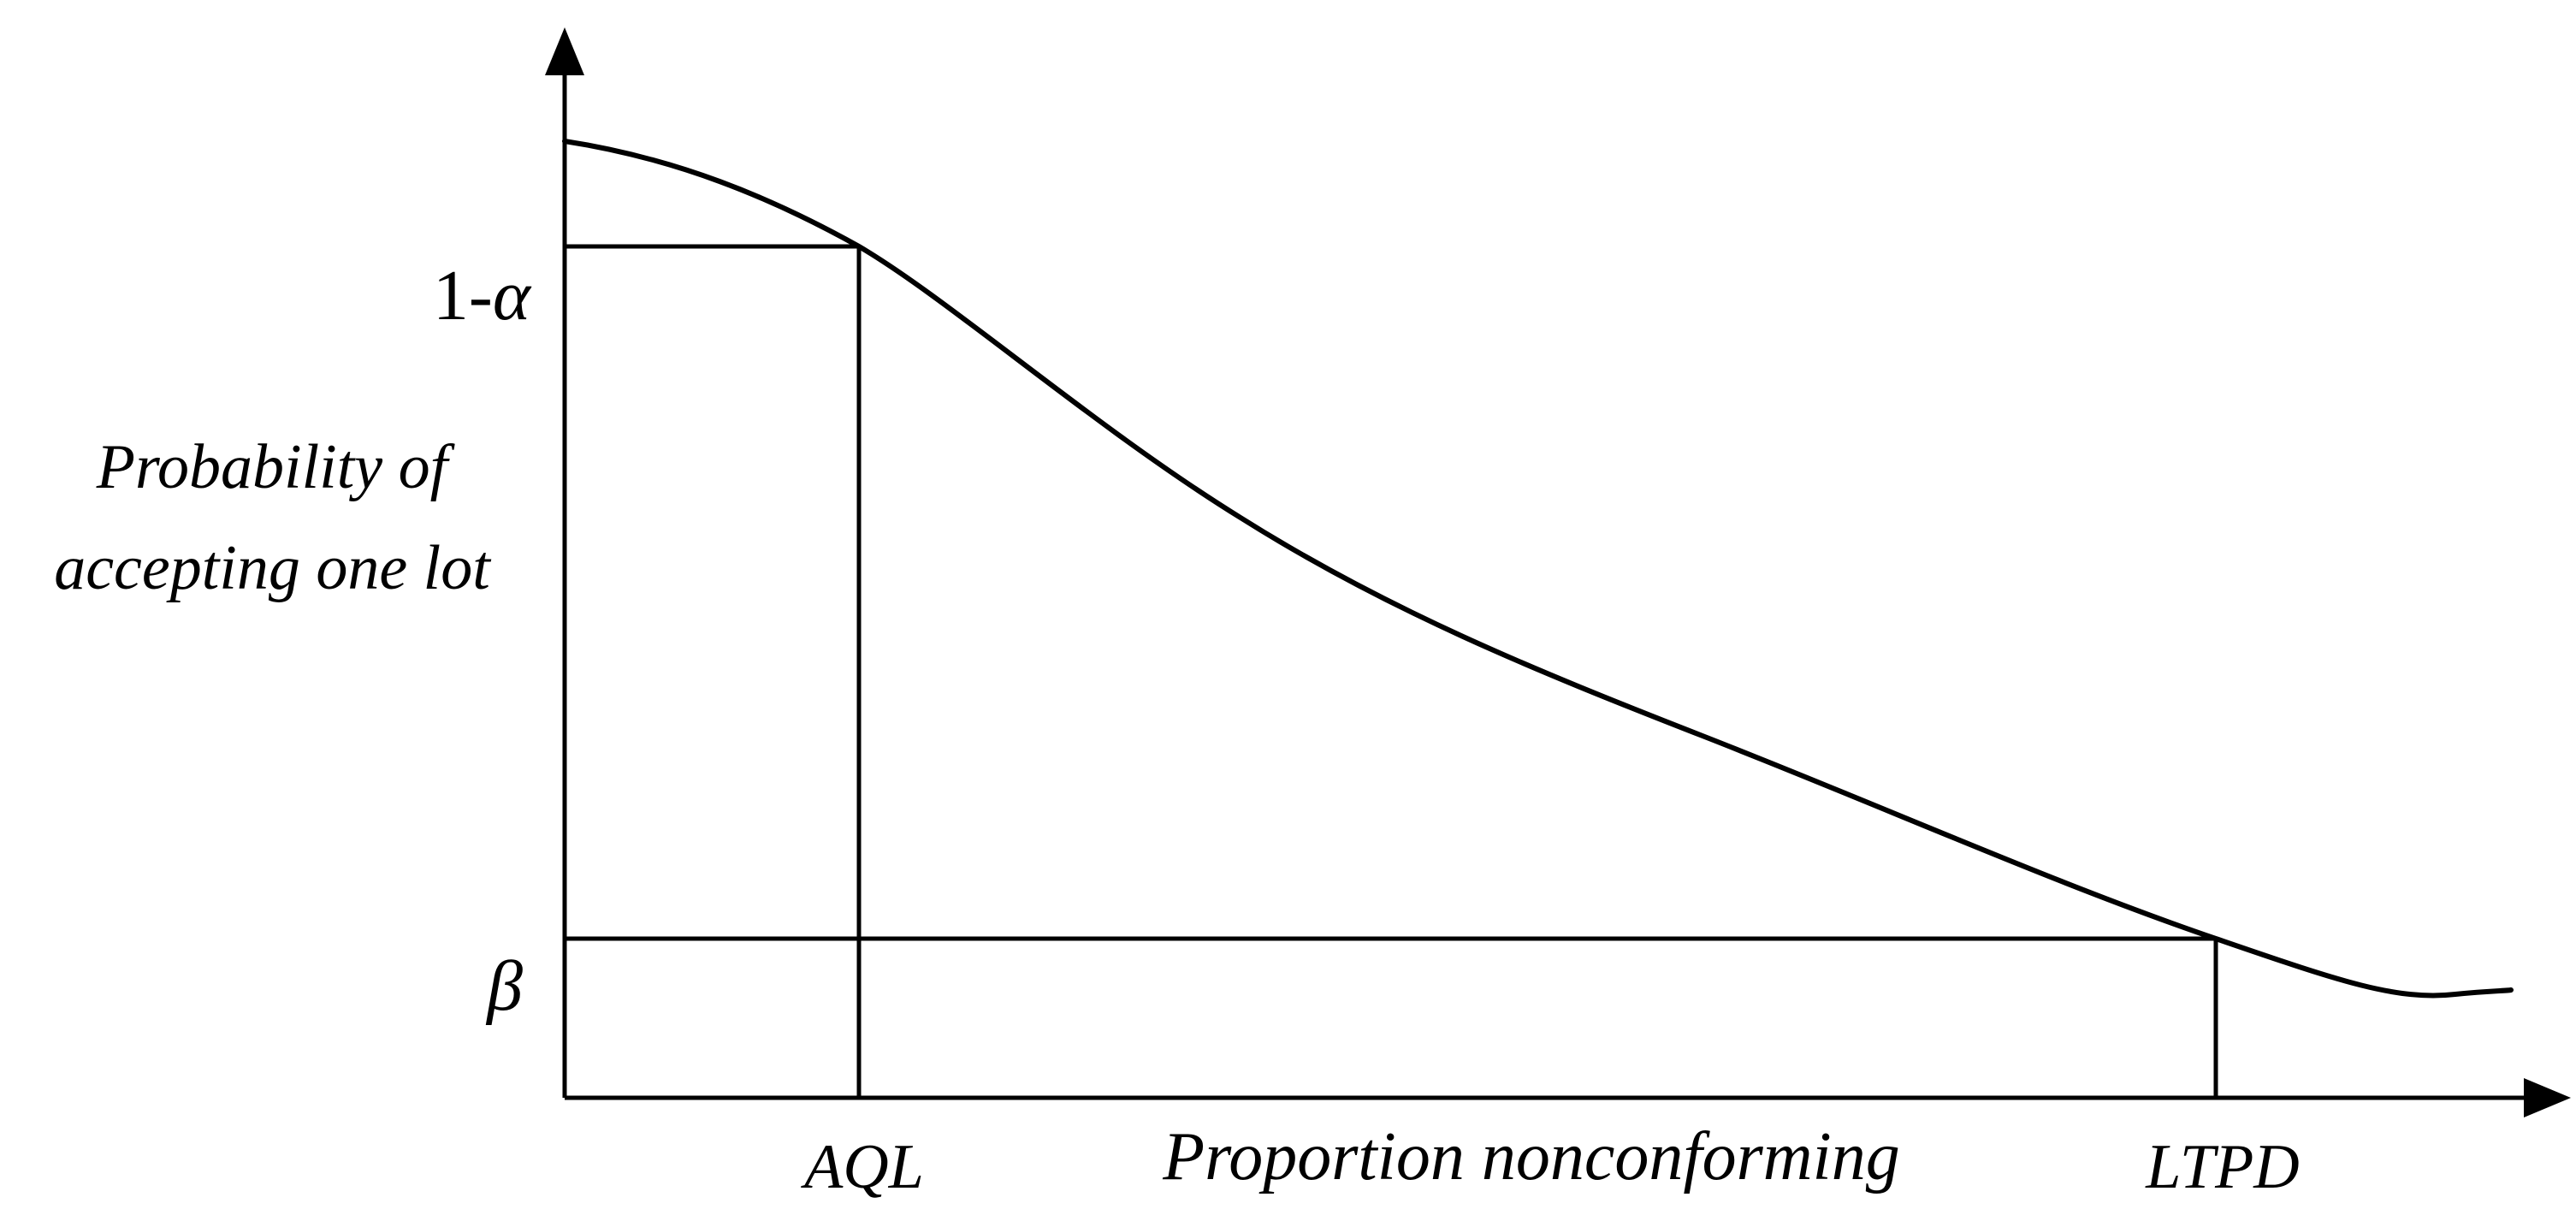 The width and height of the screenshot is (2576, 1221). I want to click on aql-label: AQL, so click(862, 1167).